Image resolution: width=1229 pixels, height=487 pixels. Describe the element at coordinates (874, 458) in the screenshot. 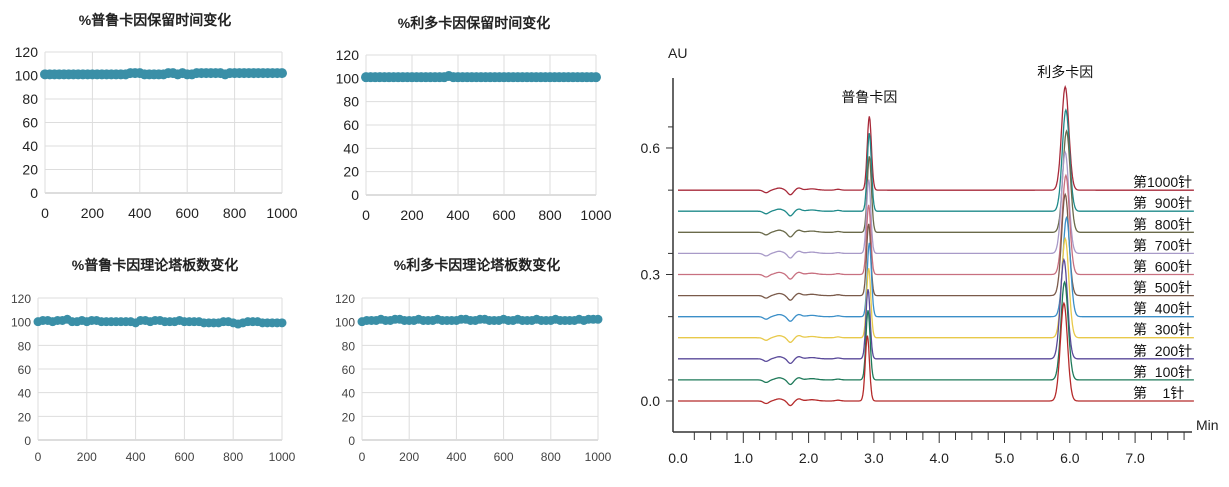

I see `x-tick-label: 3.0` at that location.